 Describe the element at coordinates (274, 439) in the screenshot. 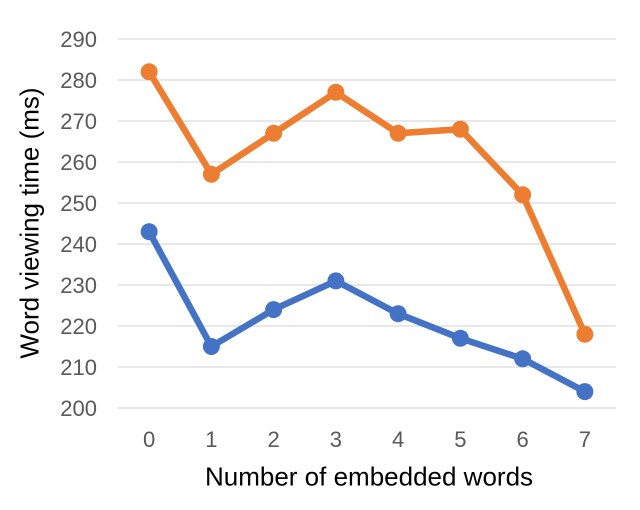

I see `x-tick-label: 2` at that location.